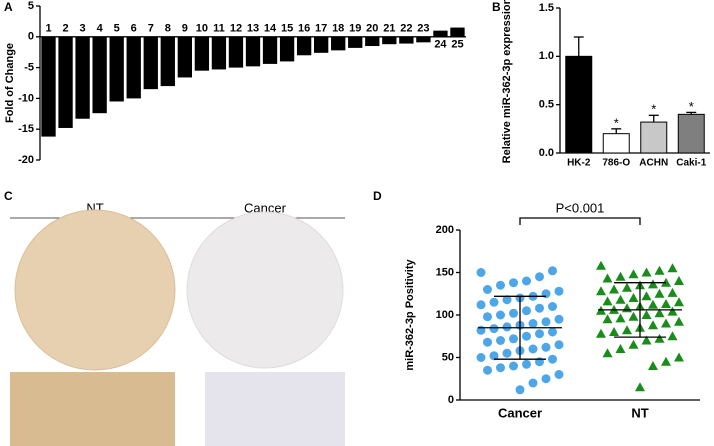  Describe the element at coordinates (100, 29) in the screenshot. I see `x-tick-label: 4` at that location.